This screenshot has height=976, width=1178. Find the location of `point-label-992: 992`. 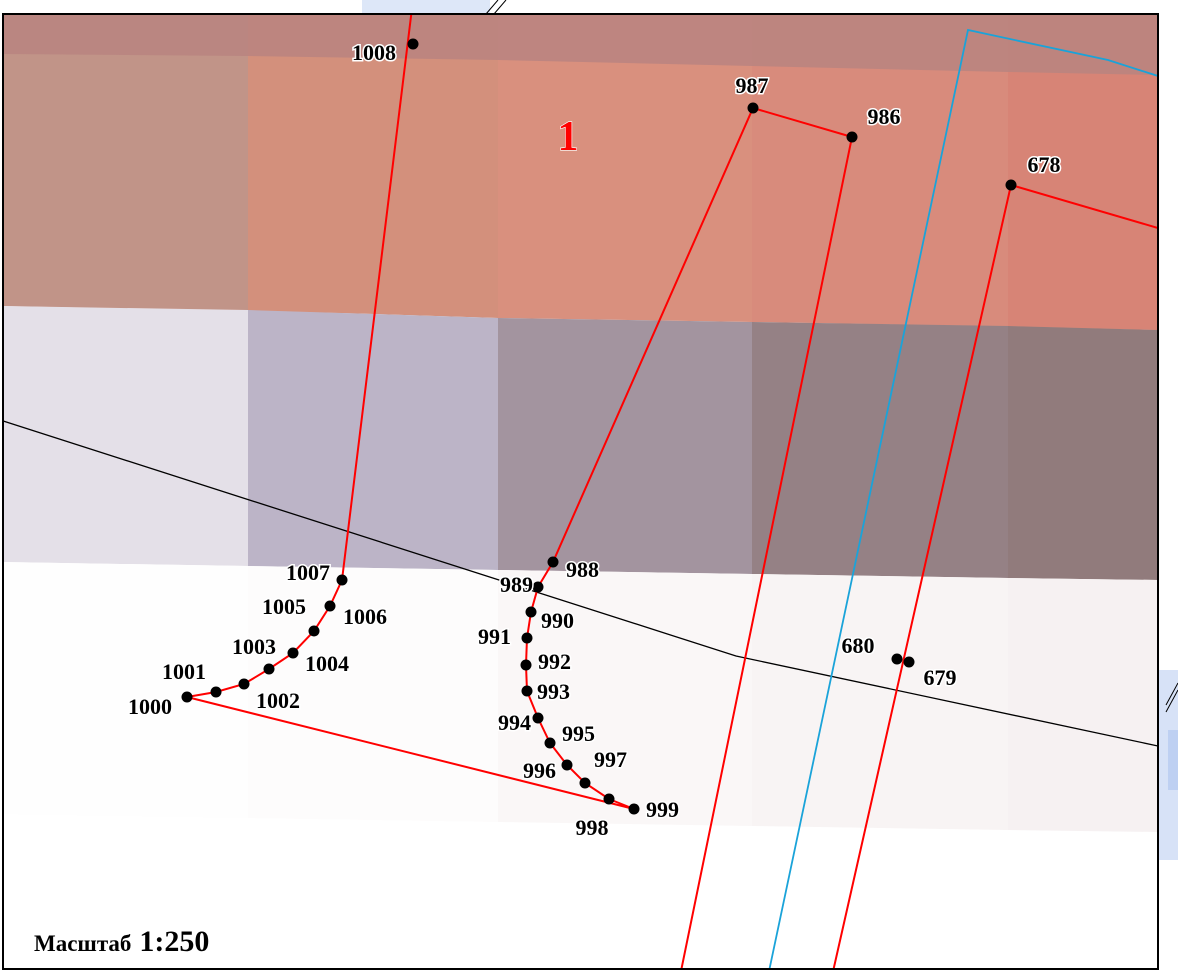

point-label-992: 992 is located at coordinates (554, 661).